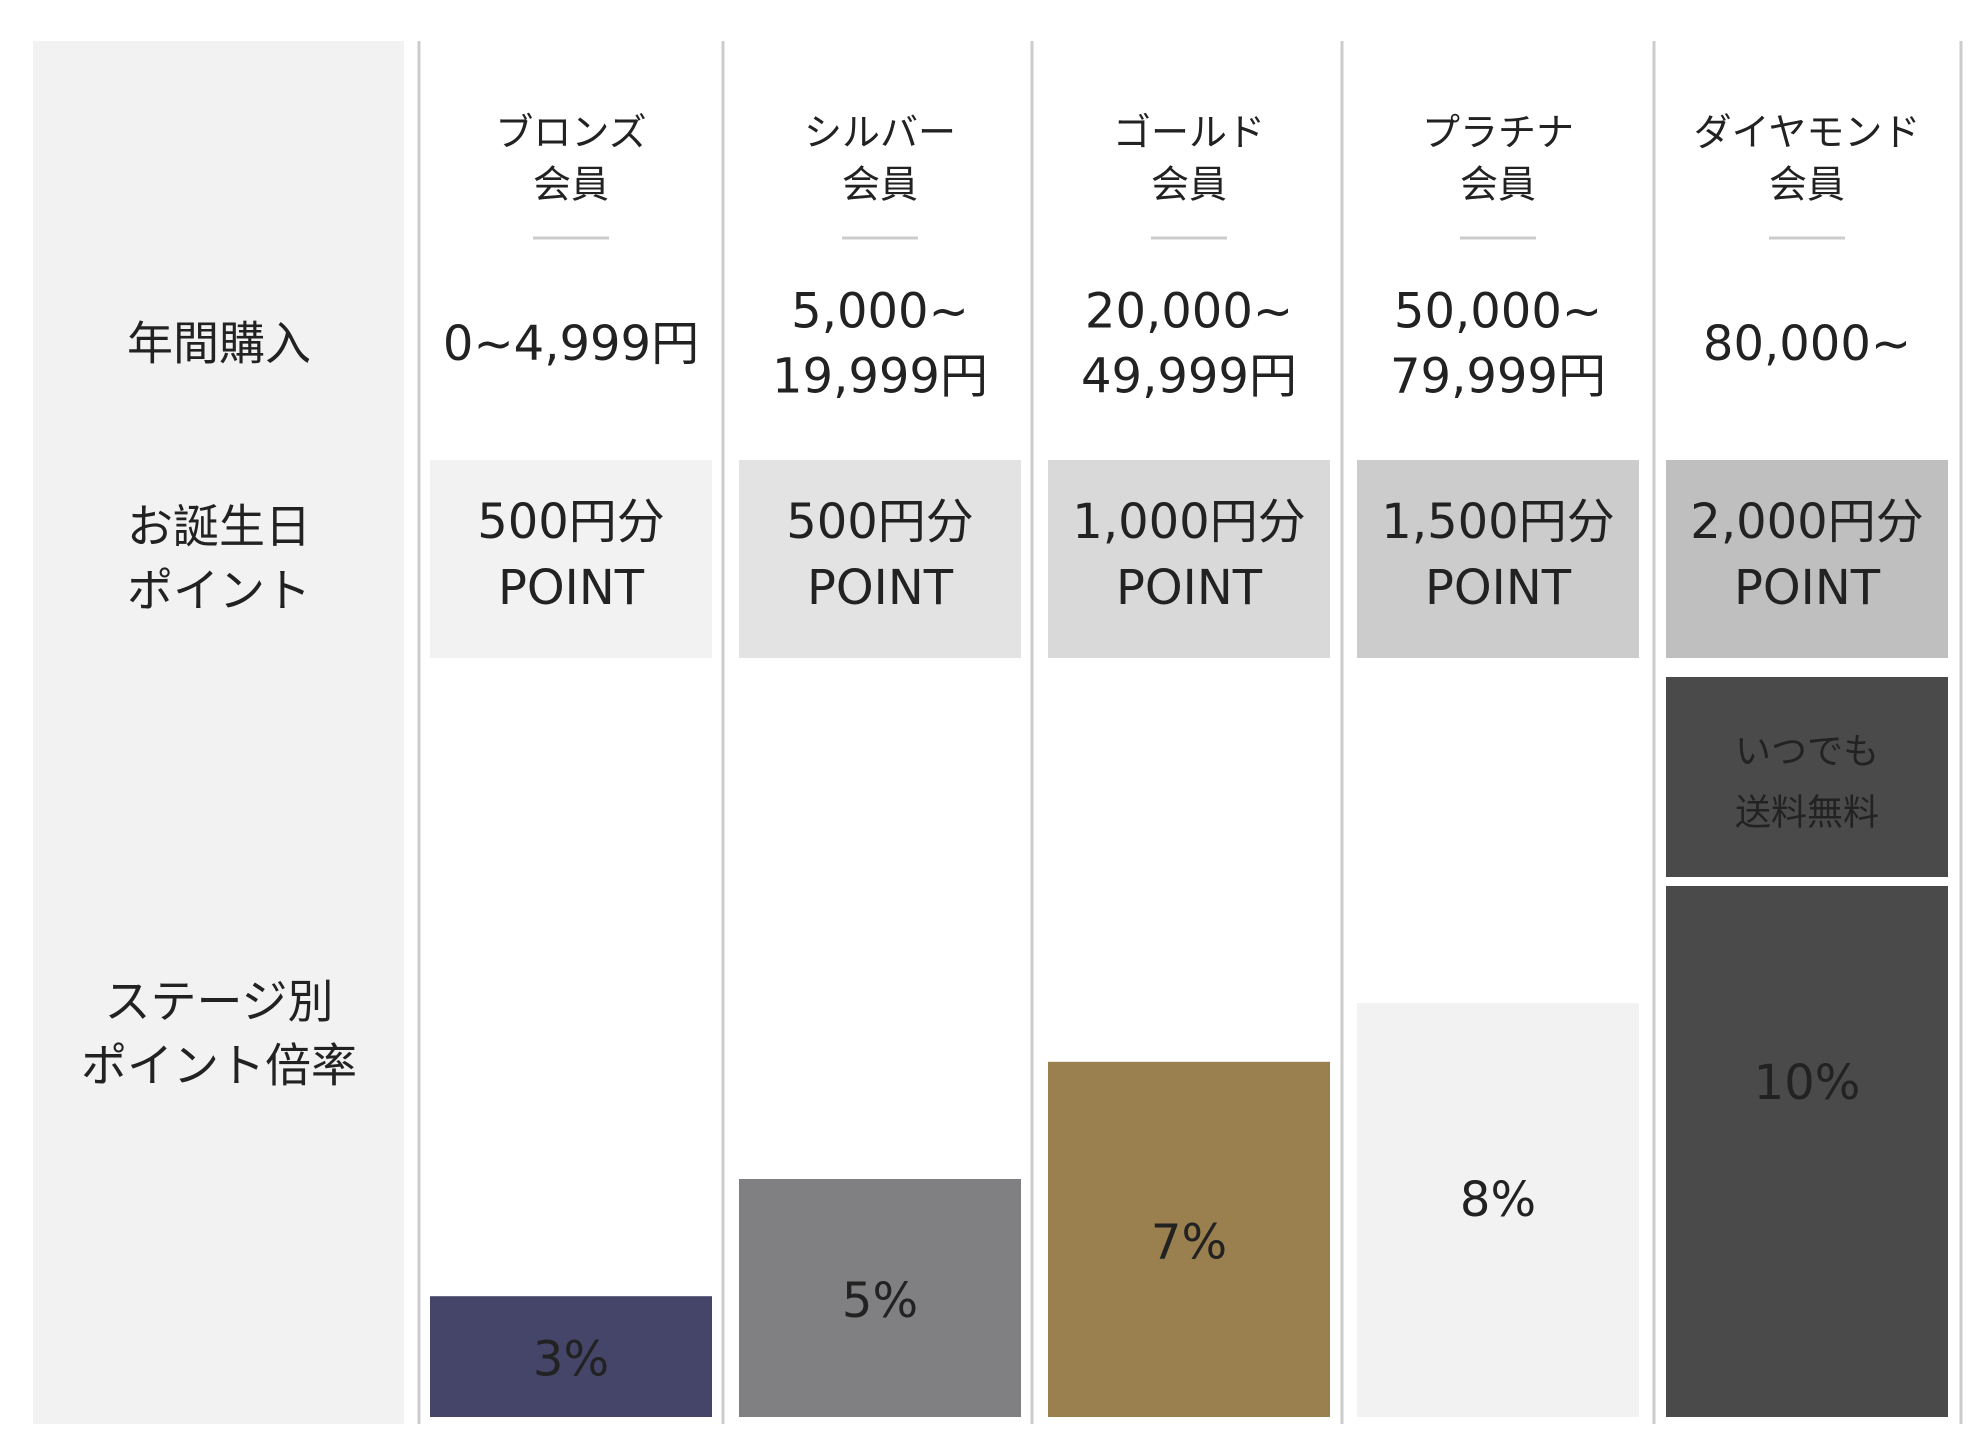 This screenshot has width=1987, height=1446. I want to click on row-label: お誕生日, so click(219, 527).